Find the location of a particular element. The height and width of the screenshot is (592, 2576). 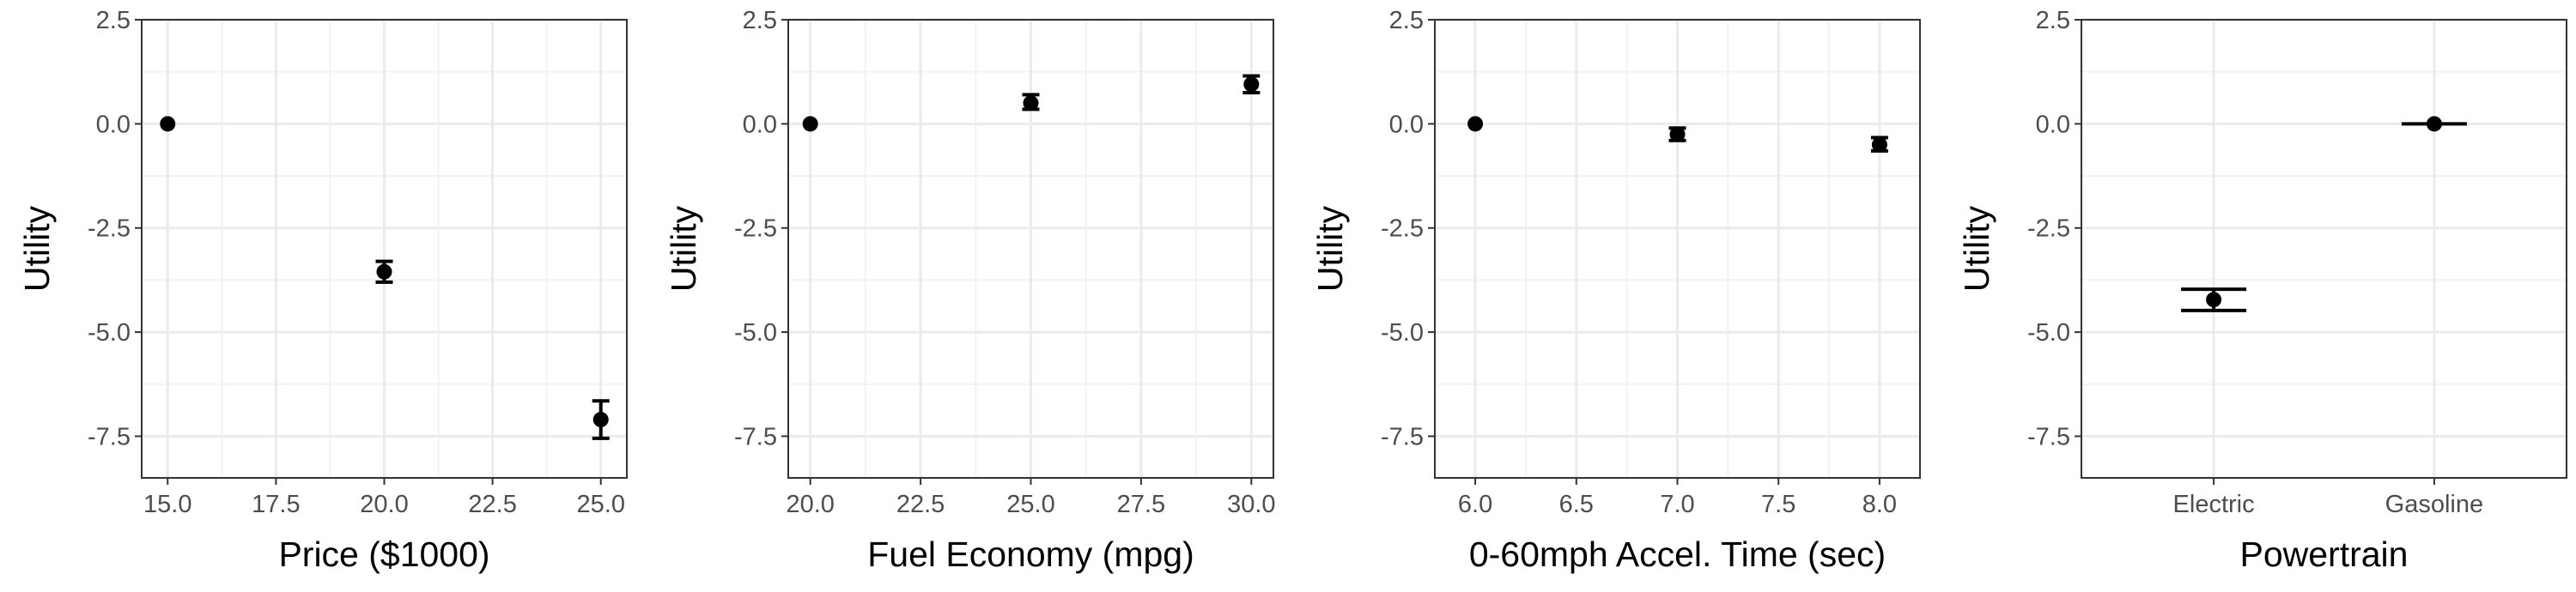

x-tick-label: 27.5 is located at coordinates (1141, 504).